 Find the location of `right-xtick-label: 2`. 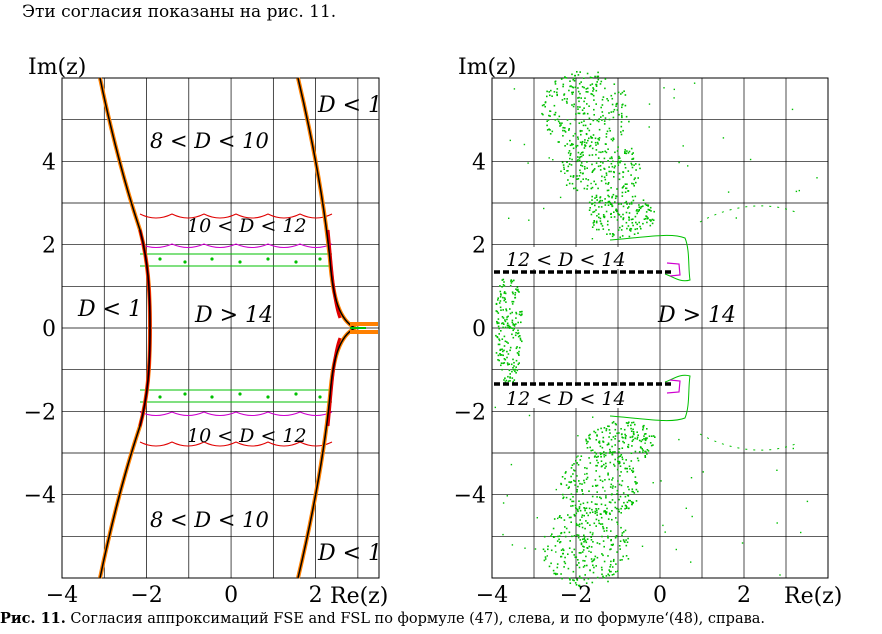

right-xtick-label: 2 is located at coordinates (744, 595).